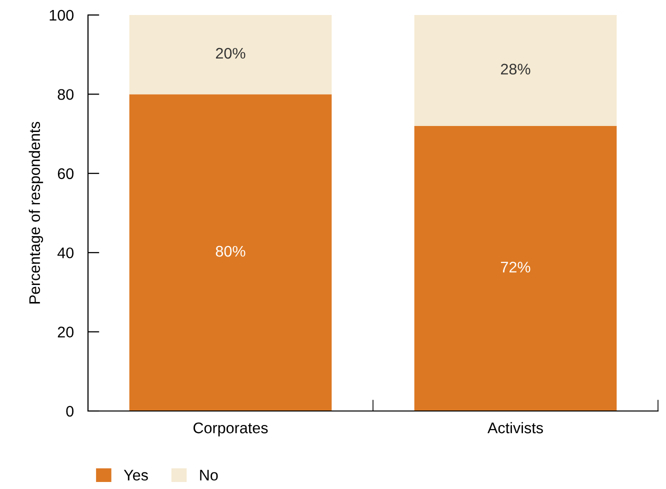 The width and height of the screenshot is (666, 489). What do you see at coordinates (136, 475) in the screenshot?
I see `legend-label: Yes` at bounding box center [136, 475].